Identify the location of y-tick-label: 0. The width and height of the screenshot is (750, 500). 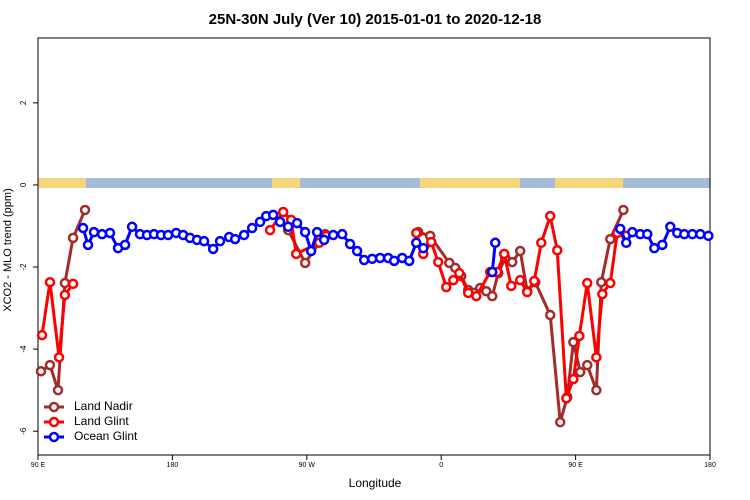
(23, 184).